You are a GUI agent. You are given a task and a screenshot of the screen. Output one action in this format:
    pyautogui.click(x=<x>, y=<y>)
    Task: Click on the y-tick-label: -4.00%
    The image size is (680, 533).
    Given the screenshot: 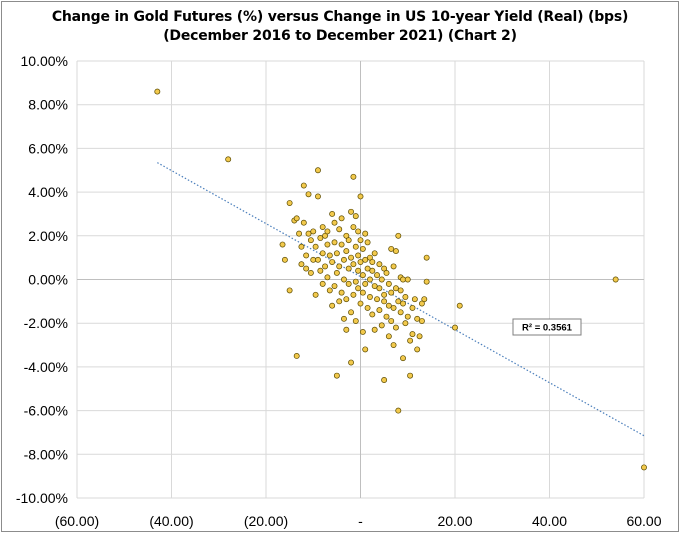 What is the action you would take?
    pyautogui.click(x=46, y=367)
    